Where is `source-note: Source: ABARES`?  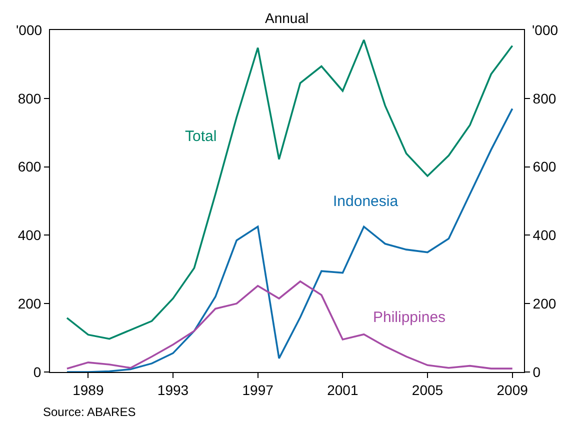
source-note: Source: ABARES is located at coordinates (89, 412).